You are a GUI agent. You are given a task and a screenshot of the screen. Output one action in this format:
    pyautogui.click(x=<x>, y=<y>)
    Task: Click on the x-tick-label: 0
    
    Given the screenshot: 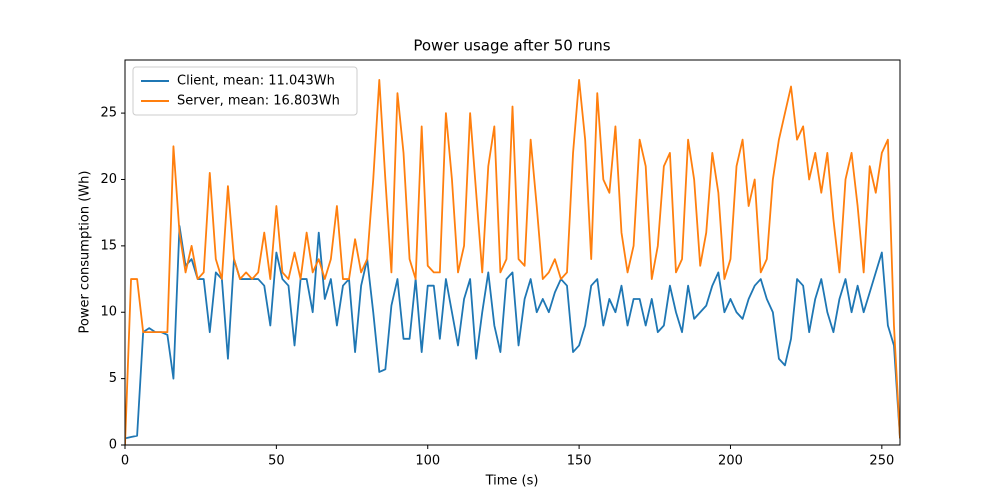 What is the action you would take?
    pyautogui.click(x=125, y=461)
    